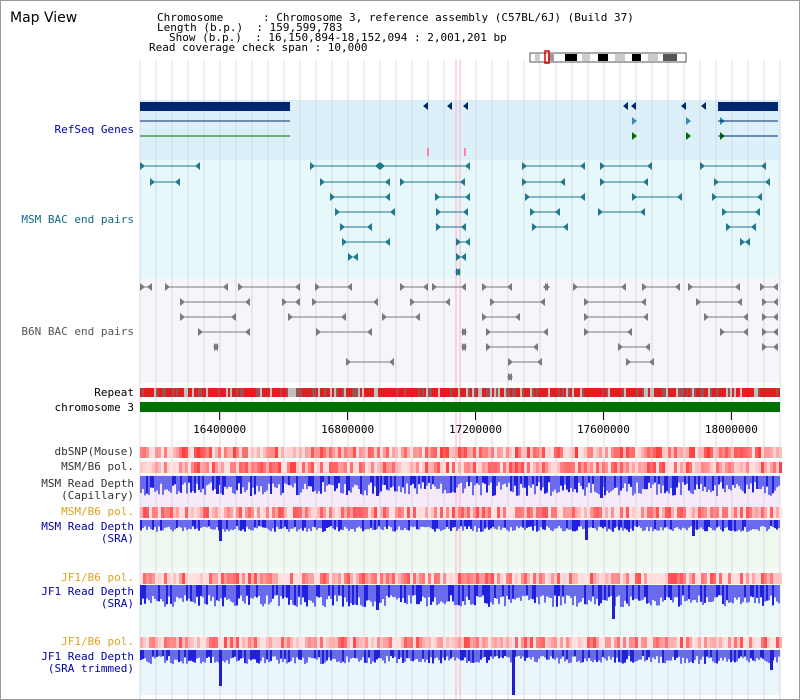 The width and height of the screenshot is (800, 700). I want to click on track-label-jf1-depth-trimmed: JF1 Read Depth, so click(87, 656).